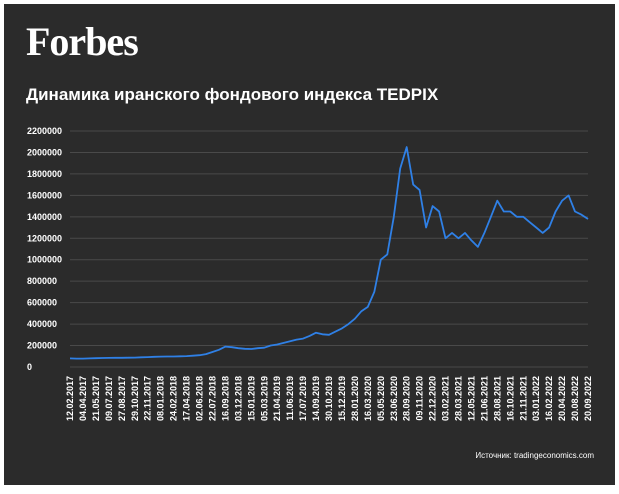 Image resolution: width=619 pixels, height=494 pixels. Describe the element at coordinates (44, 131) in the screenshot. I see `y-tick-label: 2200000` at that location.